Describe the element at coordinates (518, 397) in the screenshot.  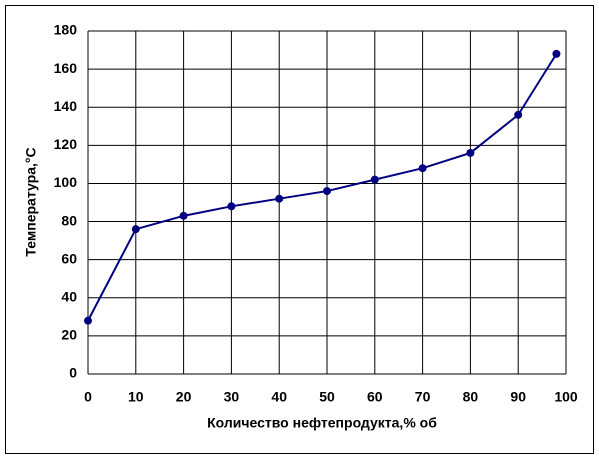
I see `x-tick-label: 90` at that location.